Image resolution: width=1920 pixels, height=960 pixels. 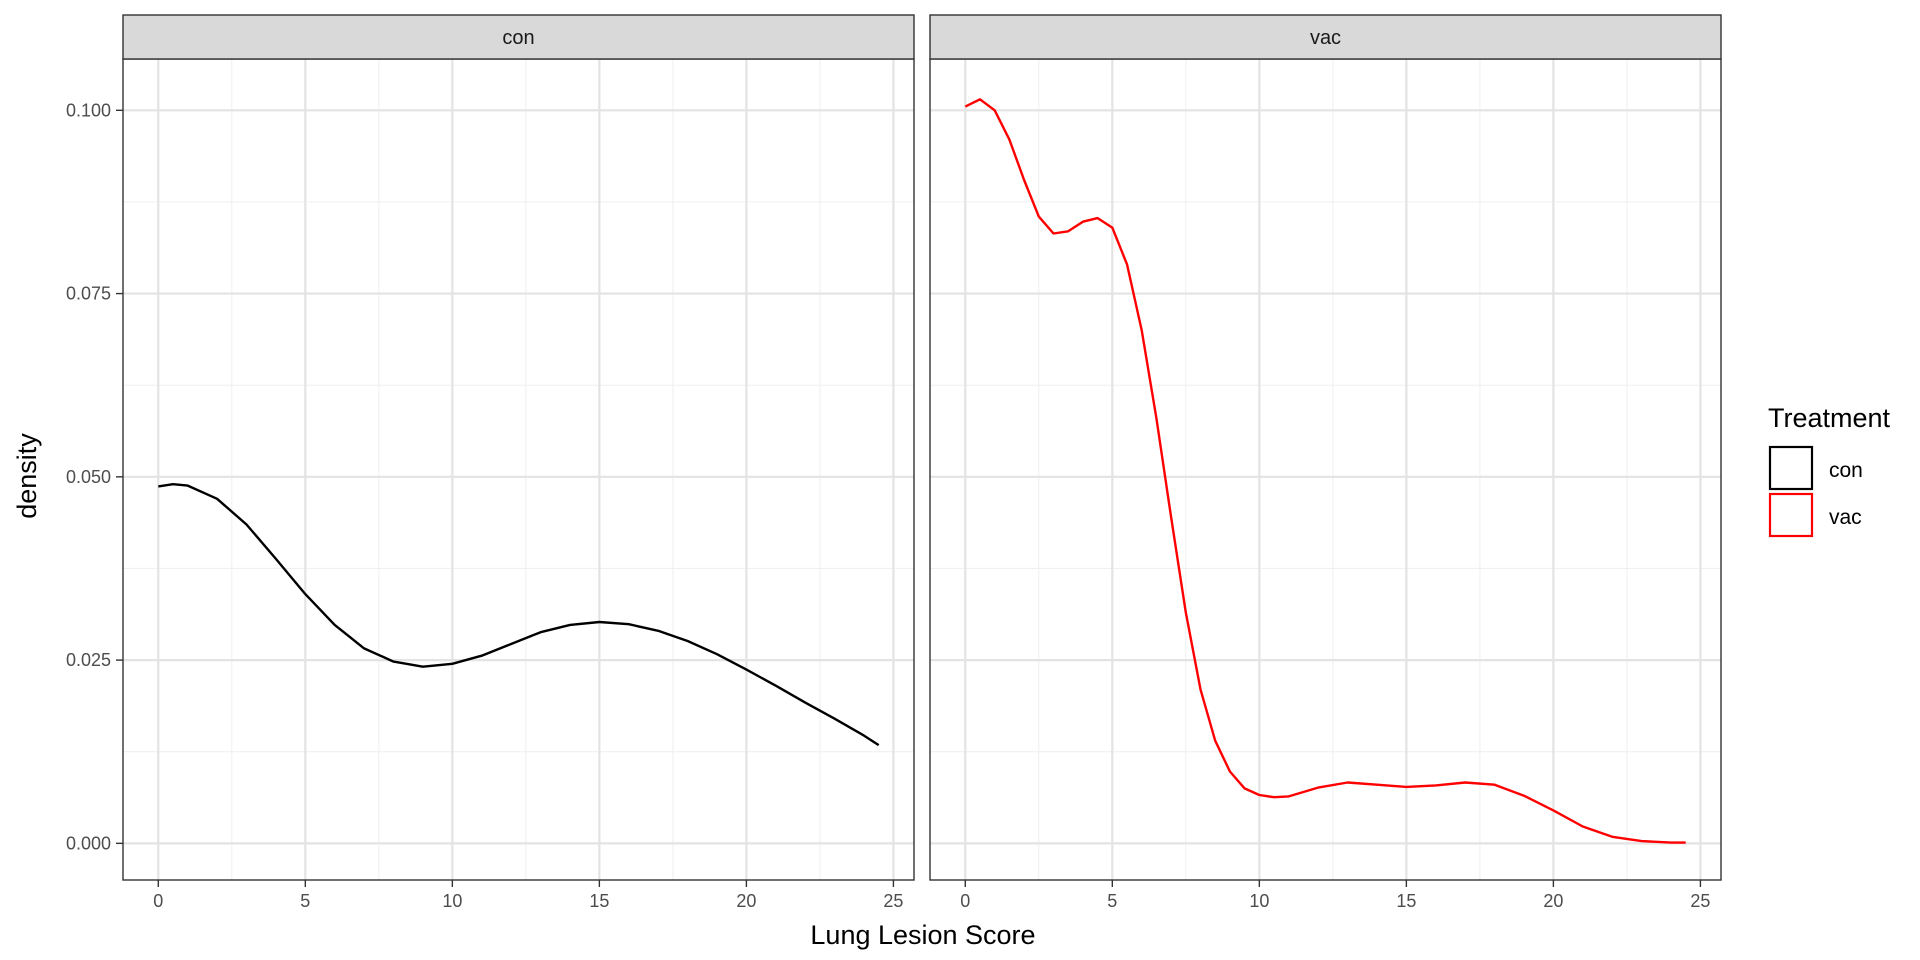 What do you see at coordinates (1829, 418) in the screenshot?
I see `legend-title: Treatment` at bounding box center [1829, 418].